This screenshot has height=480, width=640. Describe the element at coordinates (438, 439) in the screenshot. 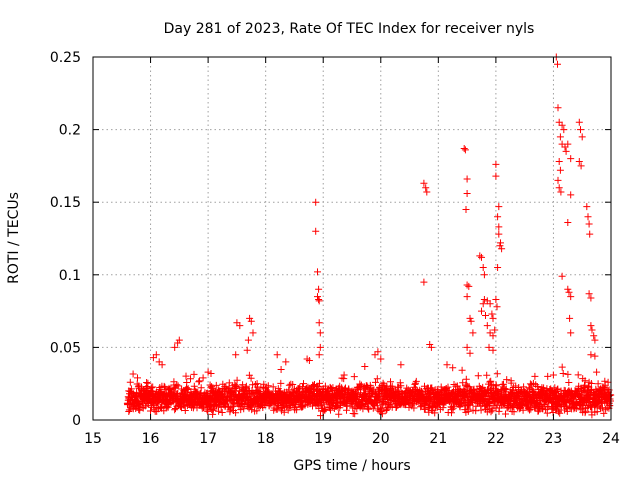

I see `x-tick-label: 21` at that location.